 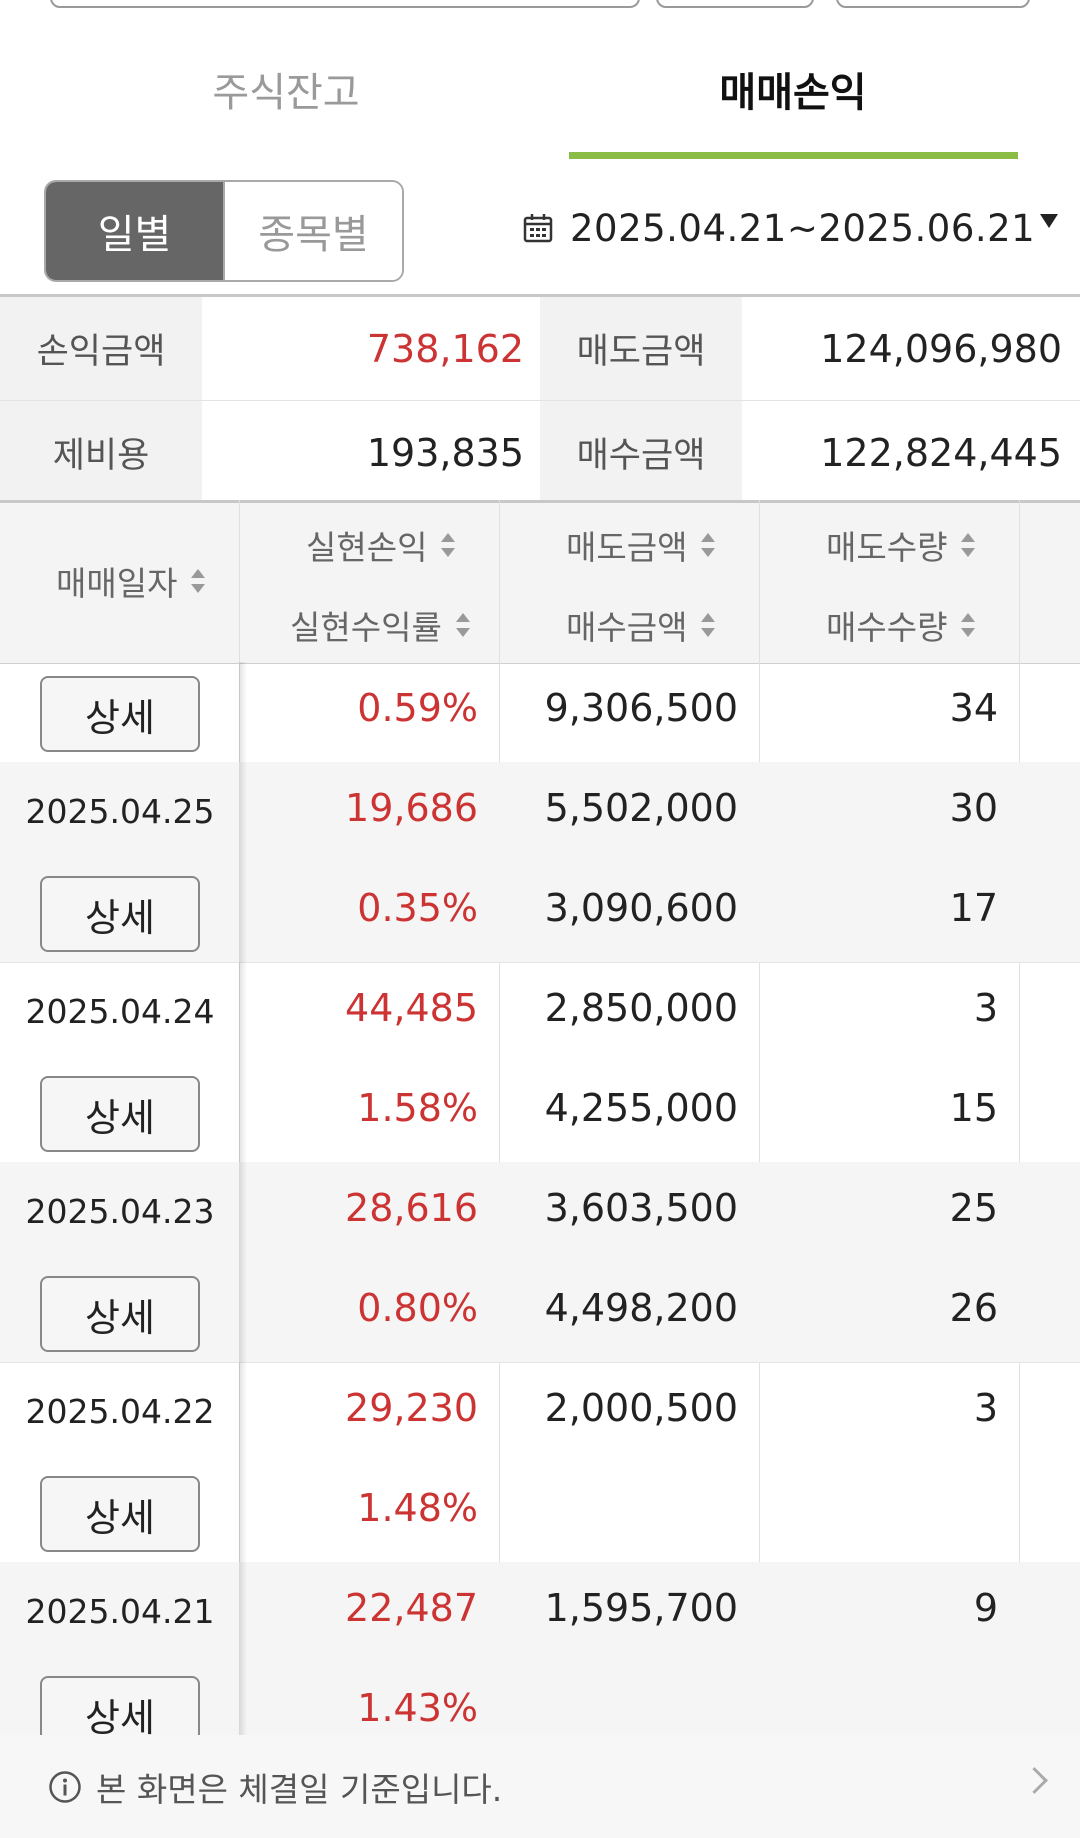 I want to click on sticky-column-shadow, so click(x=243, y=1198).